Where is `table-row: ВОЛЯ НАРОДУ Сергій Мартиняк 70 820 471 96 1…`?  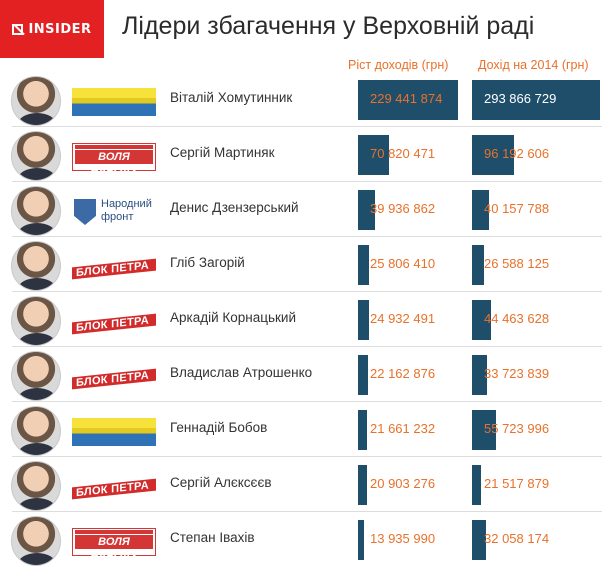
table-row: ВОЛЯ НАРОДУ Сергій Мартиняк 70 820 471 96 1… is located at coordinates (305, 154).